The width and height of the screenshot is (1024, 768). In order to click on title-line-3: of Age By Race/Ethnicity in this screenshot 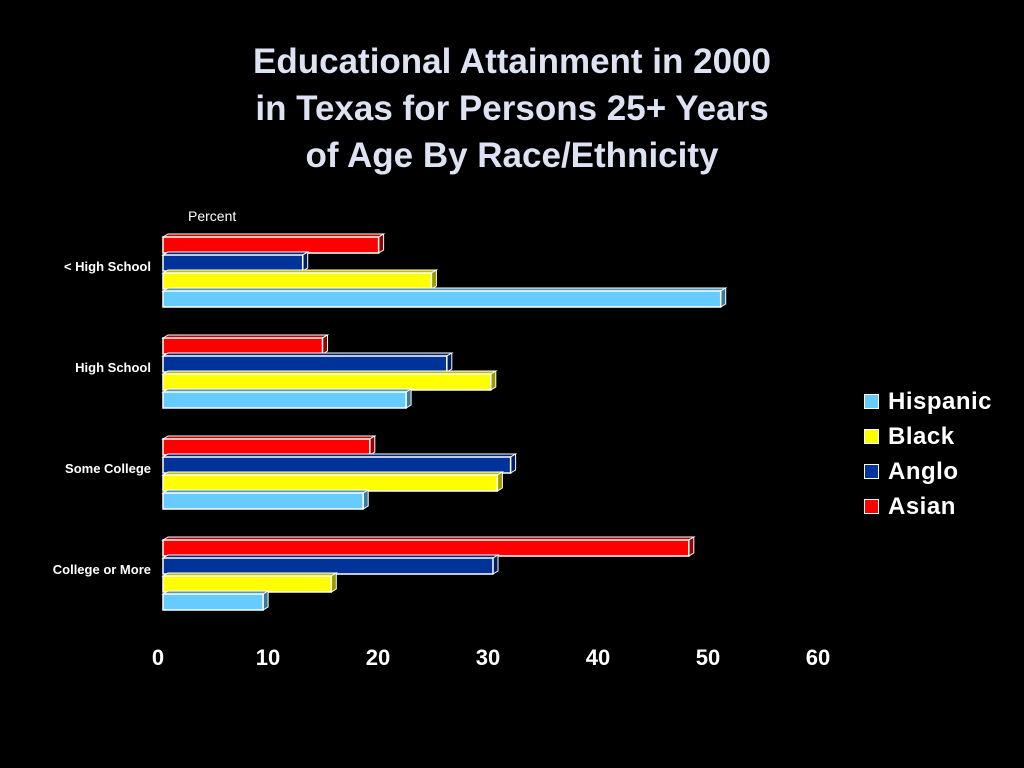, I will do `click(512, 155)`.